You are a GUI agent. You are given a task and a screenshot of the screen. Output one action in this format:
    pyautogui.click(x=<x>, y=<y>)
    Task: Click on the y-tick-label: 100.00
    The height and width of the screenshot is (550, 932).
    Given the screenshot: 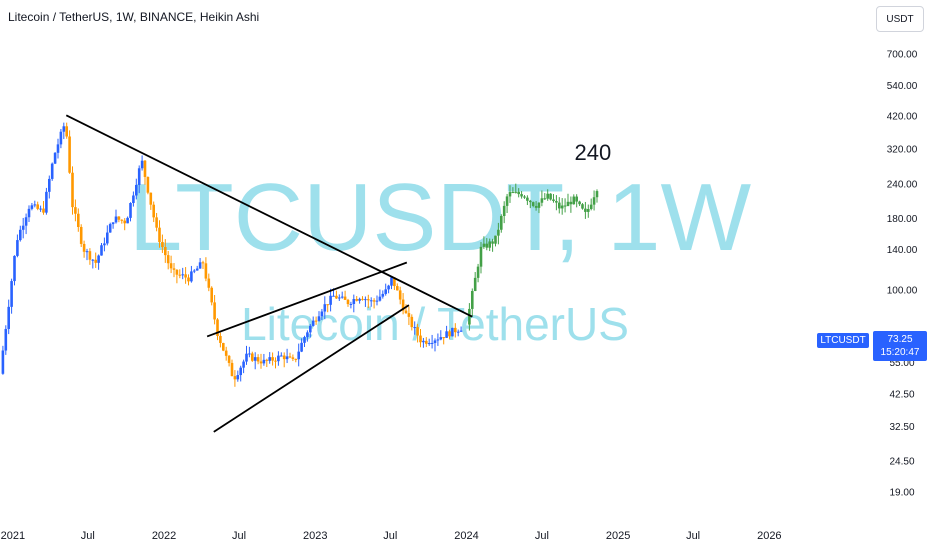 What is the action you would take?
    pyautogui.click(x=902, y=291)
    